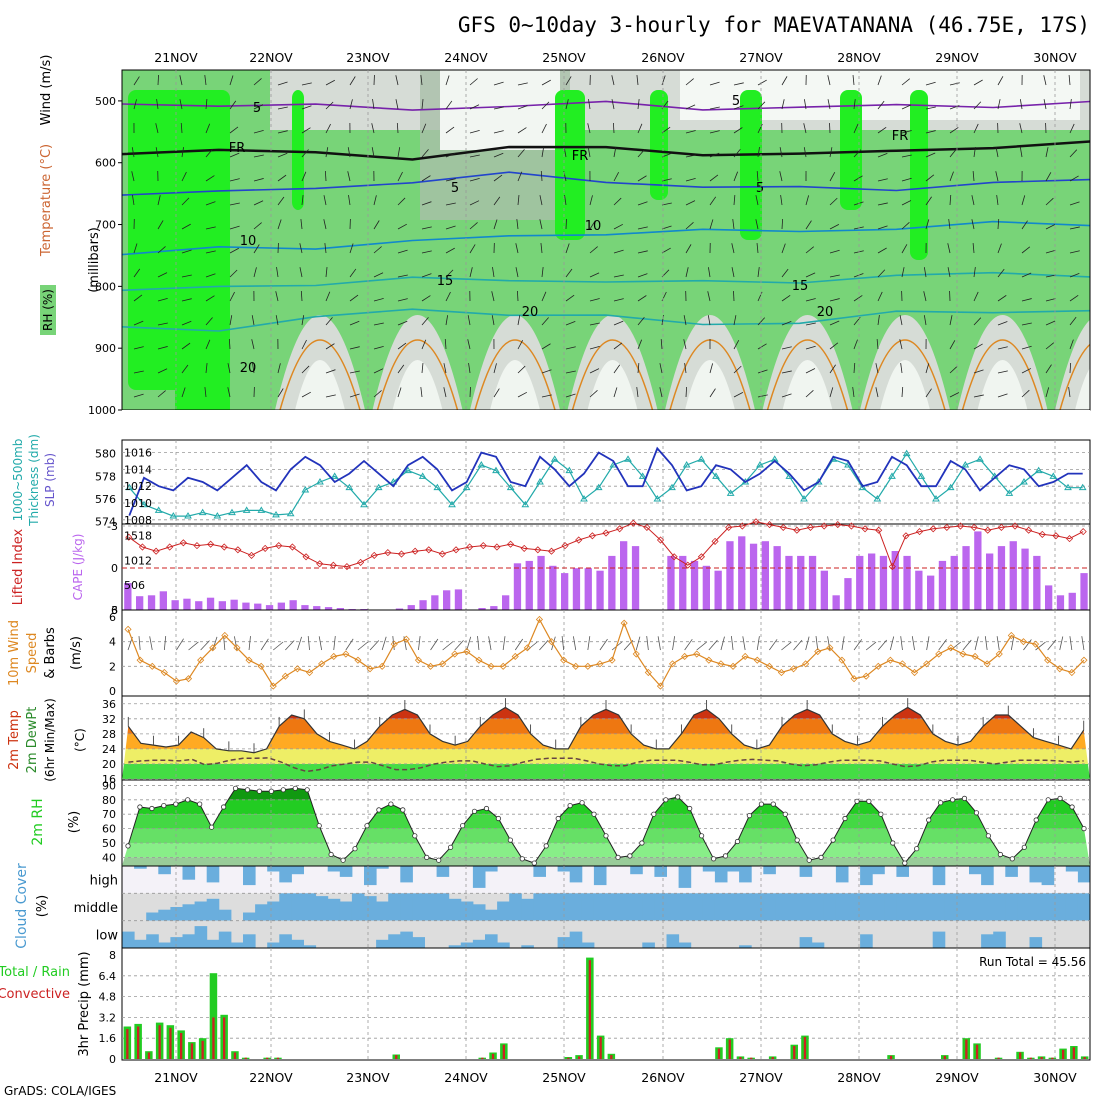 This screenshot has height=1100, width=1100. What do you see at coordinates (109, 829) in the screenshot?
I see `rh-tick-2: 60` at bounding box center [109, 829].